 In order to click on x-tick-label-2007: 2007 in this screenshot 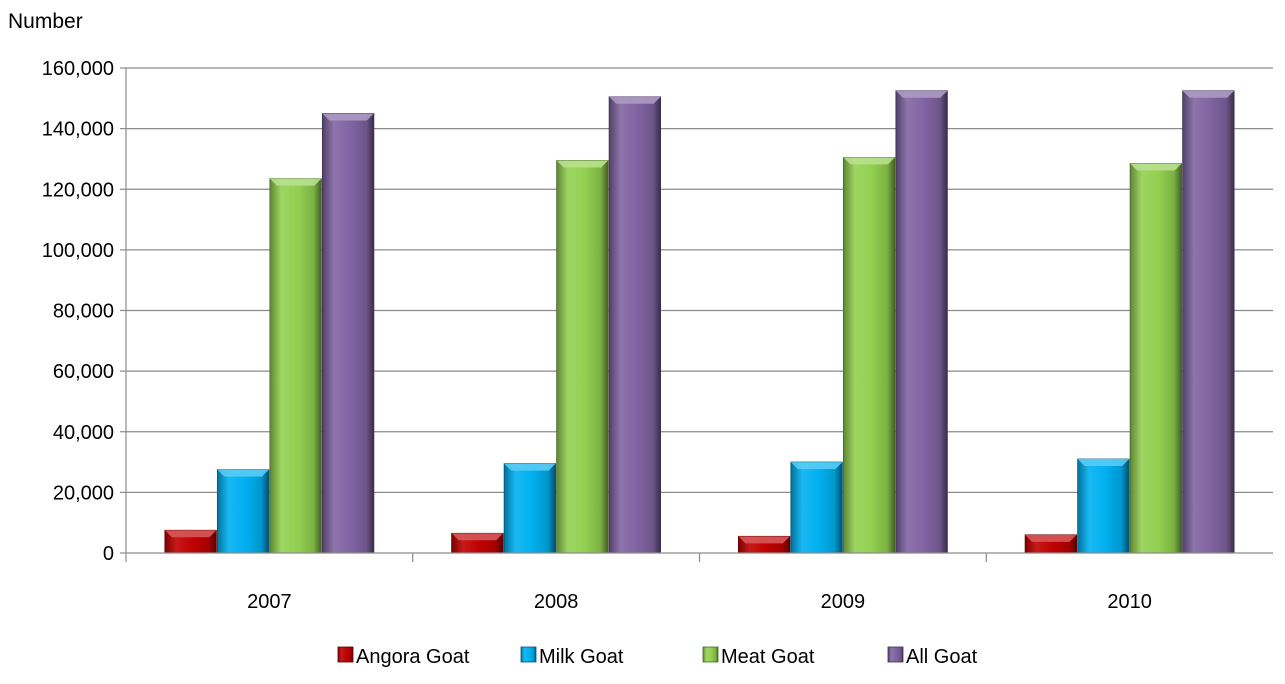, I will do `click(269, 602)`.